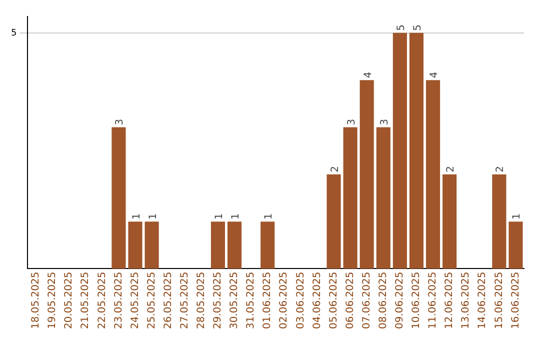 This screenshot has height=340, width=540. Describe the element at coordinates (234, 301) in the screenshot. I see `x-tick-label: 30.05.2025` at that location.